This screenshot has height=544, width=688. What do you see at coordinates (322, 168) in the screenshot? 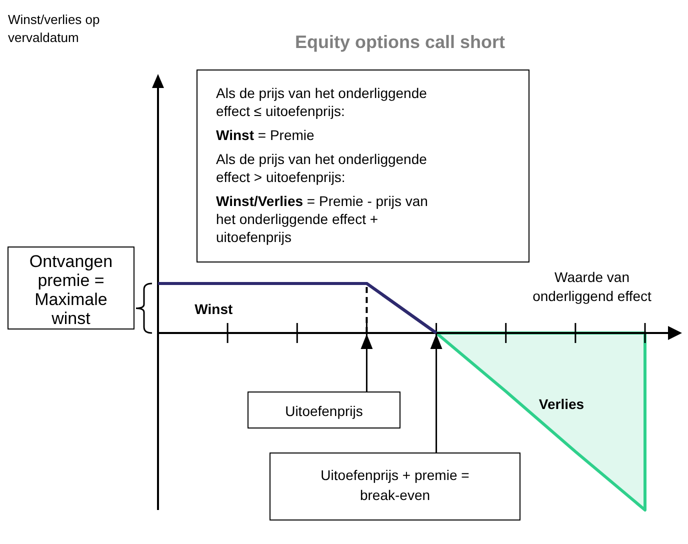
I see `text: Als de prijs van het onderliggende effect > uitoefenprijs:` at bounding box center [322, 168].